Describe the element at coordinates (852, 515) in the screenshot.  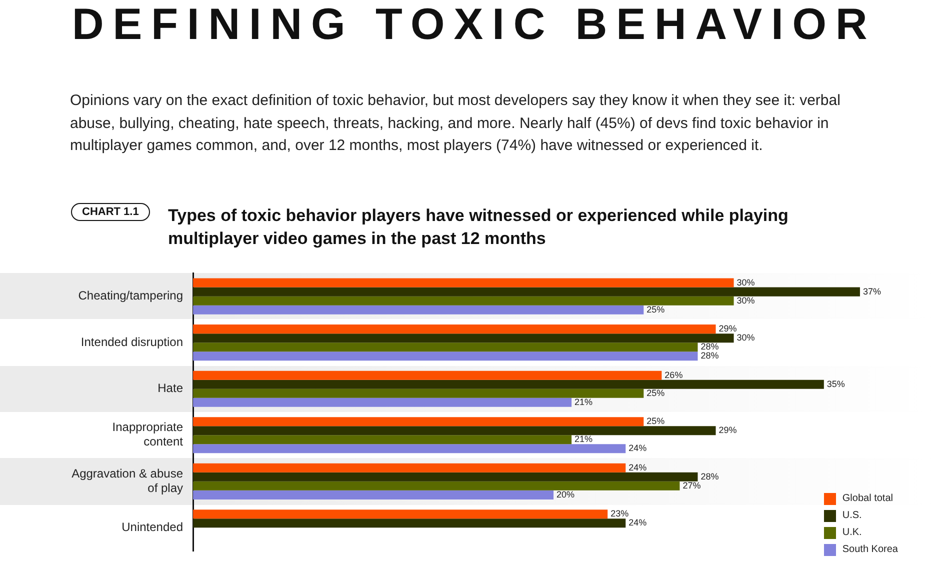
I see `legend-label: U.S.` at that location.